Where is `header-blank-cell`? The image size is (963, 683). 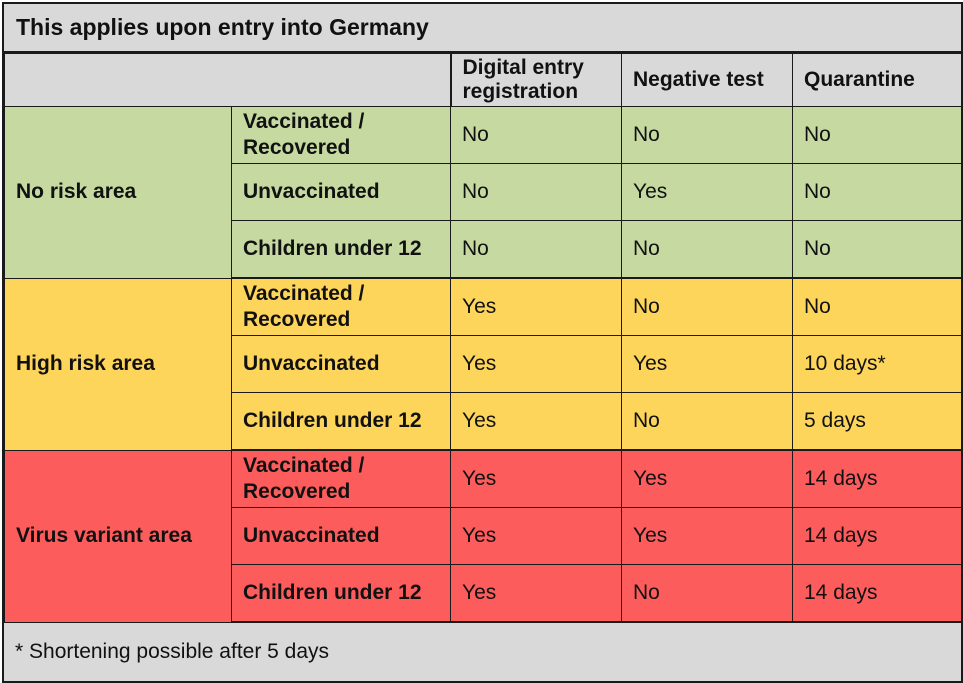
header-blank-cell is located at coordinates (228, 80).